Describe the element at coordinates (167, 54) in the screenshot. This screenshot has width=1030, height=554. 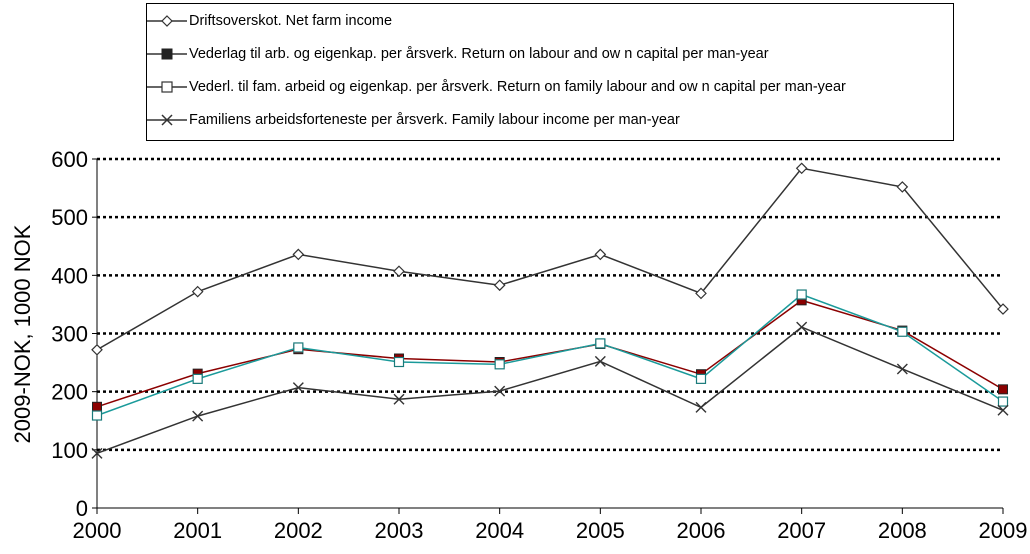
I see `legend-marker-filled-square-icon` at that location.